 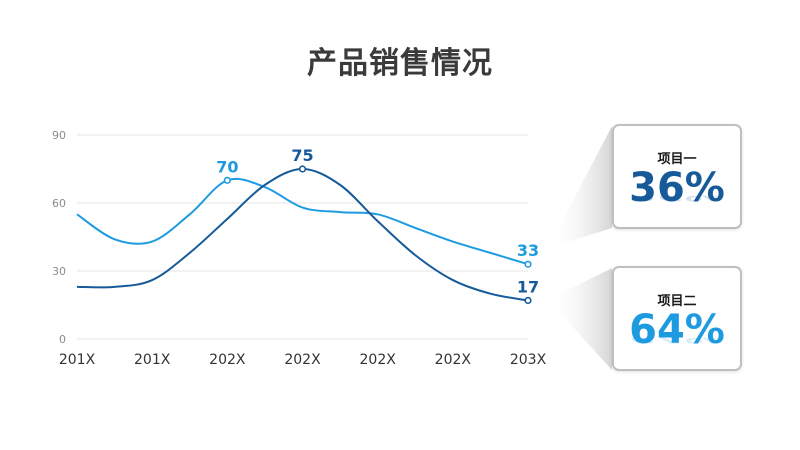 I want to click on stat-card-1-value: 36%, so click(x=677, y=188).